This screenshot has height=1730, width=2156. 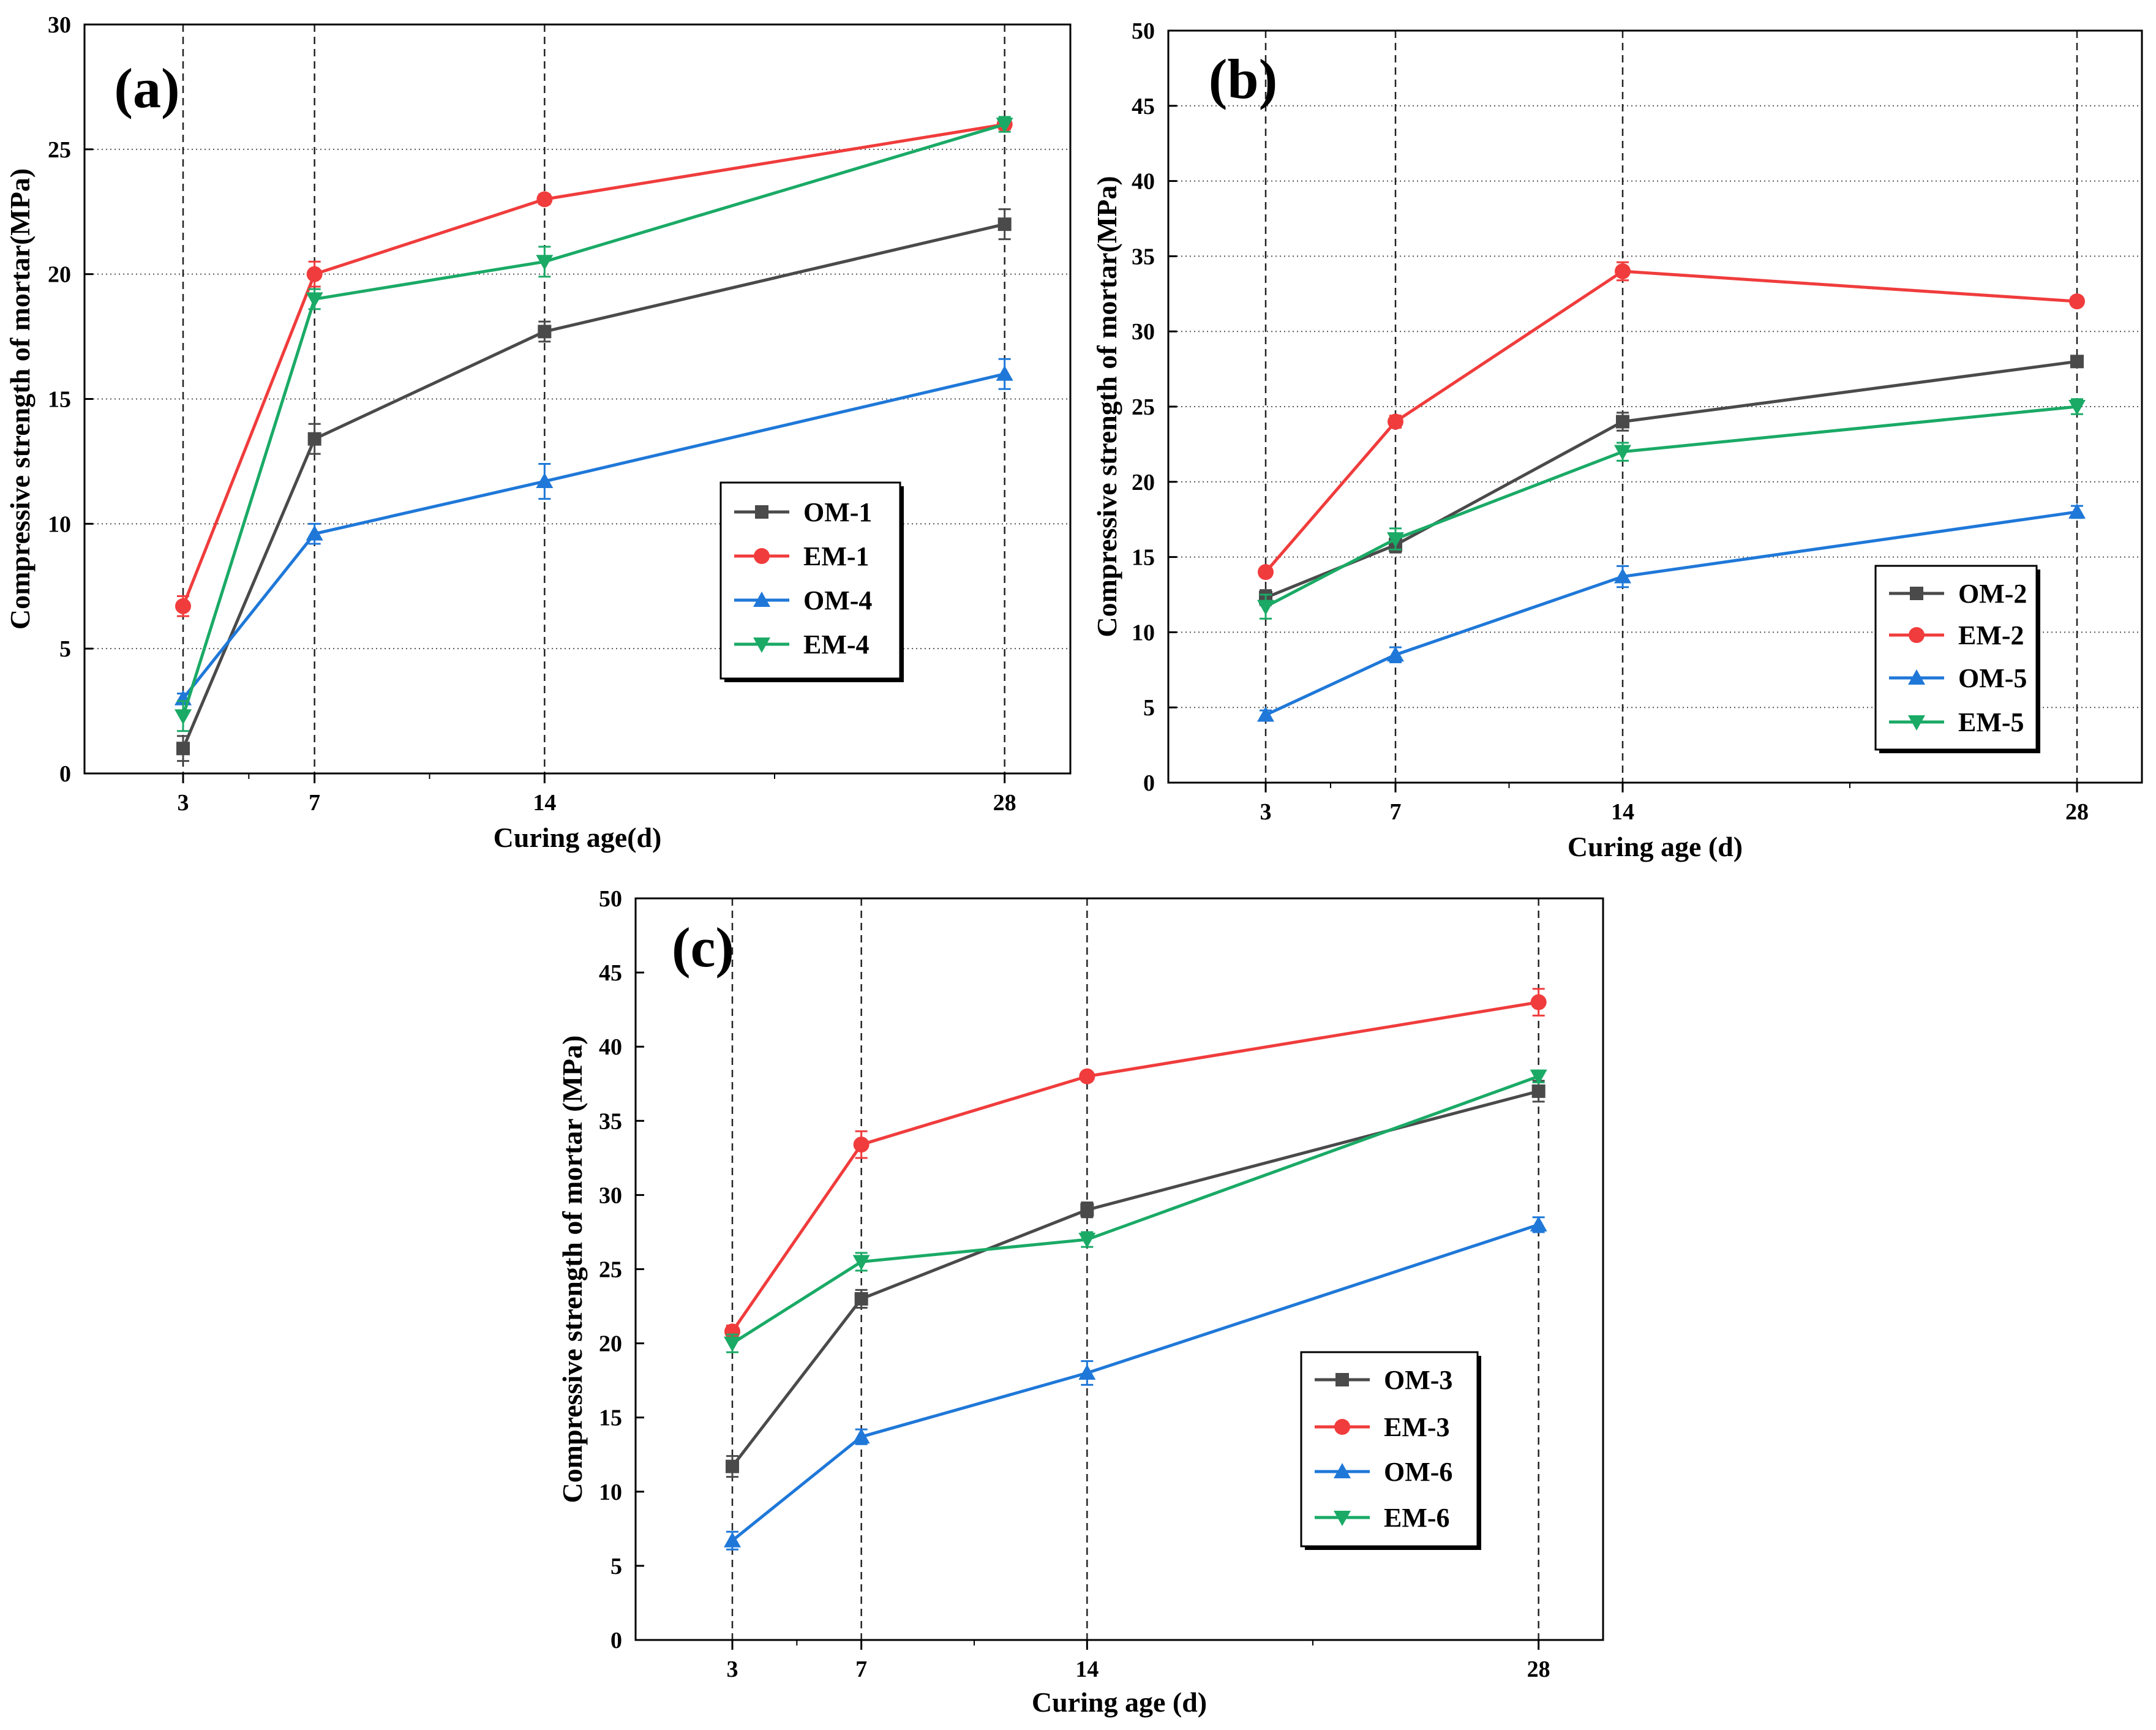 I want to click on legend-label: OM-1, so click(x=837, y=512).